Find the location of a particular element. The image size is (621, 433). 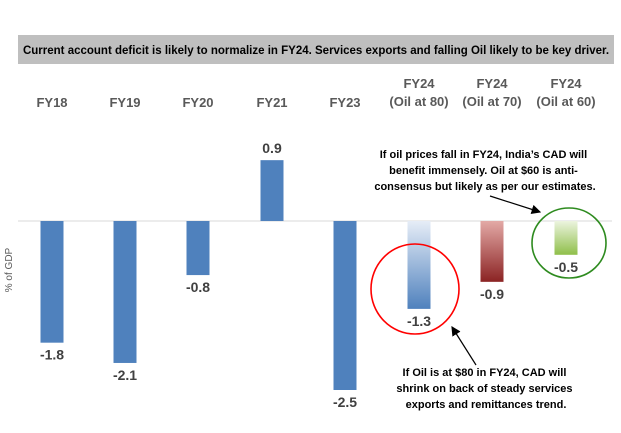

value-label-2: -0.8 is located at coordinates (198, 287).